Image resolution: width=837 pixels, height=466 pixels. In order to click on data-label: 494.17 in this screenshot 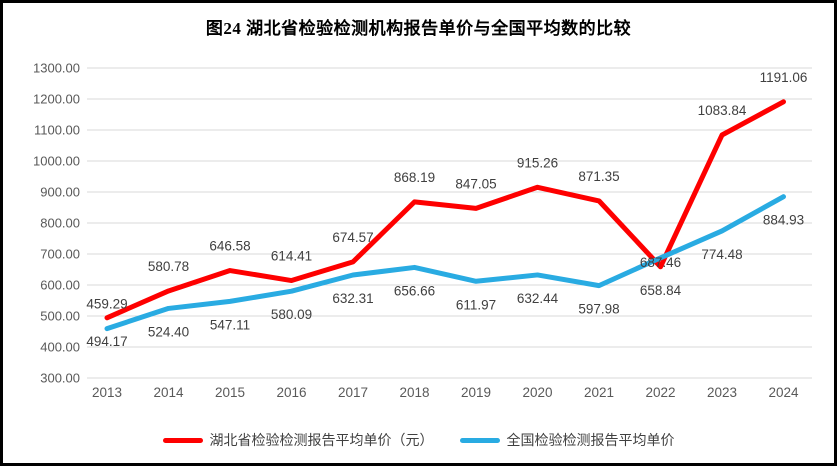, I will do `click(106, 341)`.